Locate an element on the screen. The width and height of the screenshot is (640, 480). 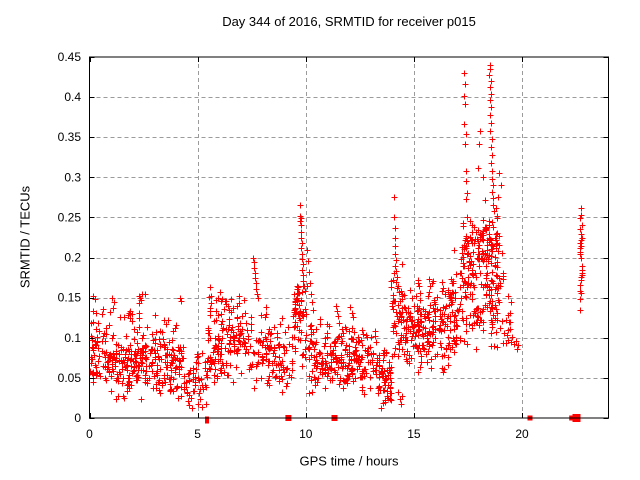
y-axis-title: SRMTID / TECUs is located at coordinates (25, 237).